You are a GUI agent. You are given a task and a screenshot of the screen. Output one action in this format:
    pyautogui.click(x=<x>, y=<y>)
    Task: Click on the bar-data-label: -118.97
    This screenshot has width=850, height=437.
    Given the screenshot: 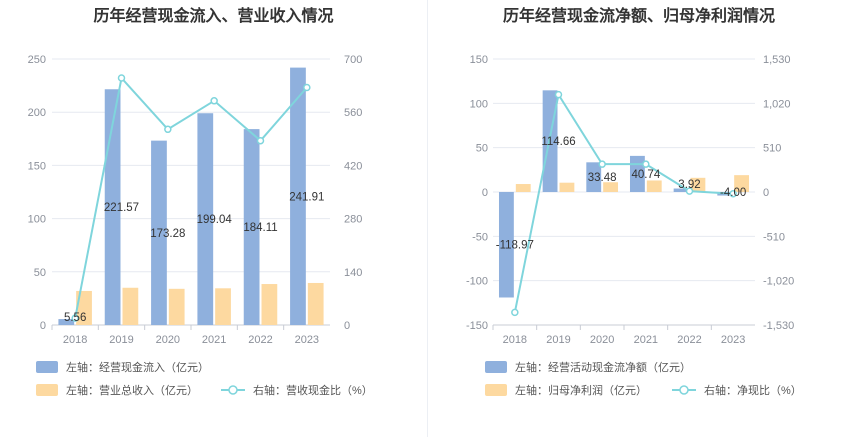 What is the action you would take?
    pyautogui.click(x=515, y=246)
    